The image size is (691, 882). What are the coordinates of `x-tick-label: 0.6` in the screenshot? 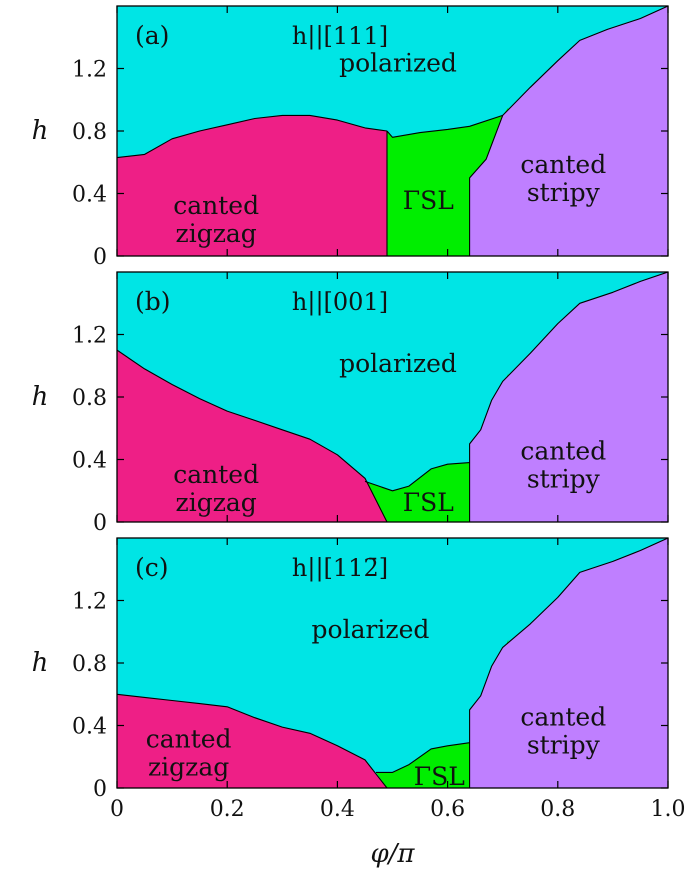 It's located at (447, 809).